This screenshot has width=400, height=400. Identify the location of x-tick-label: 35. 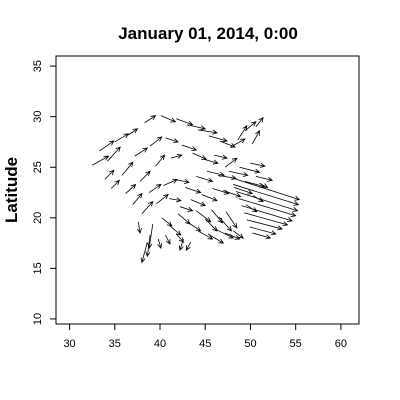
(115, 344).